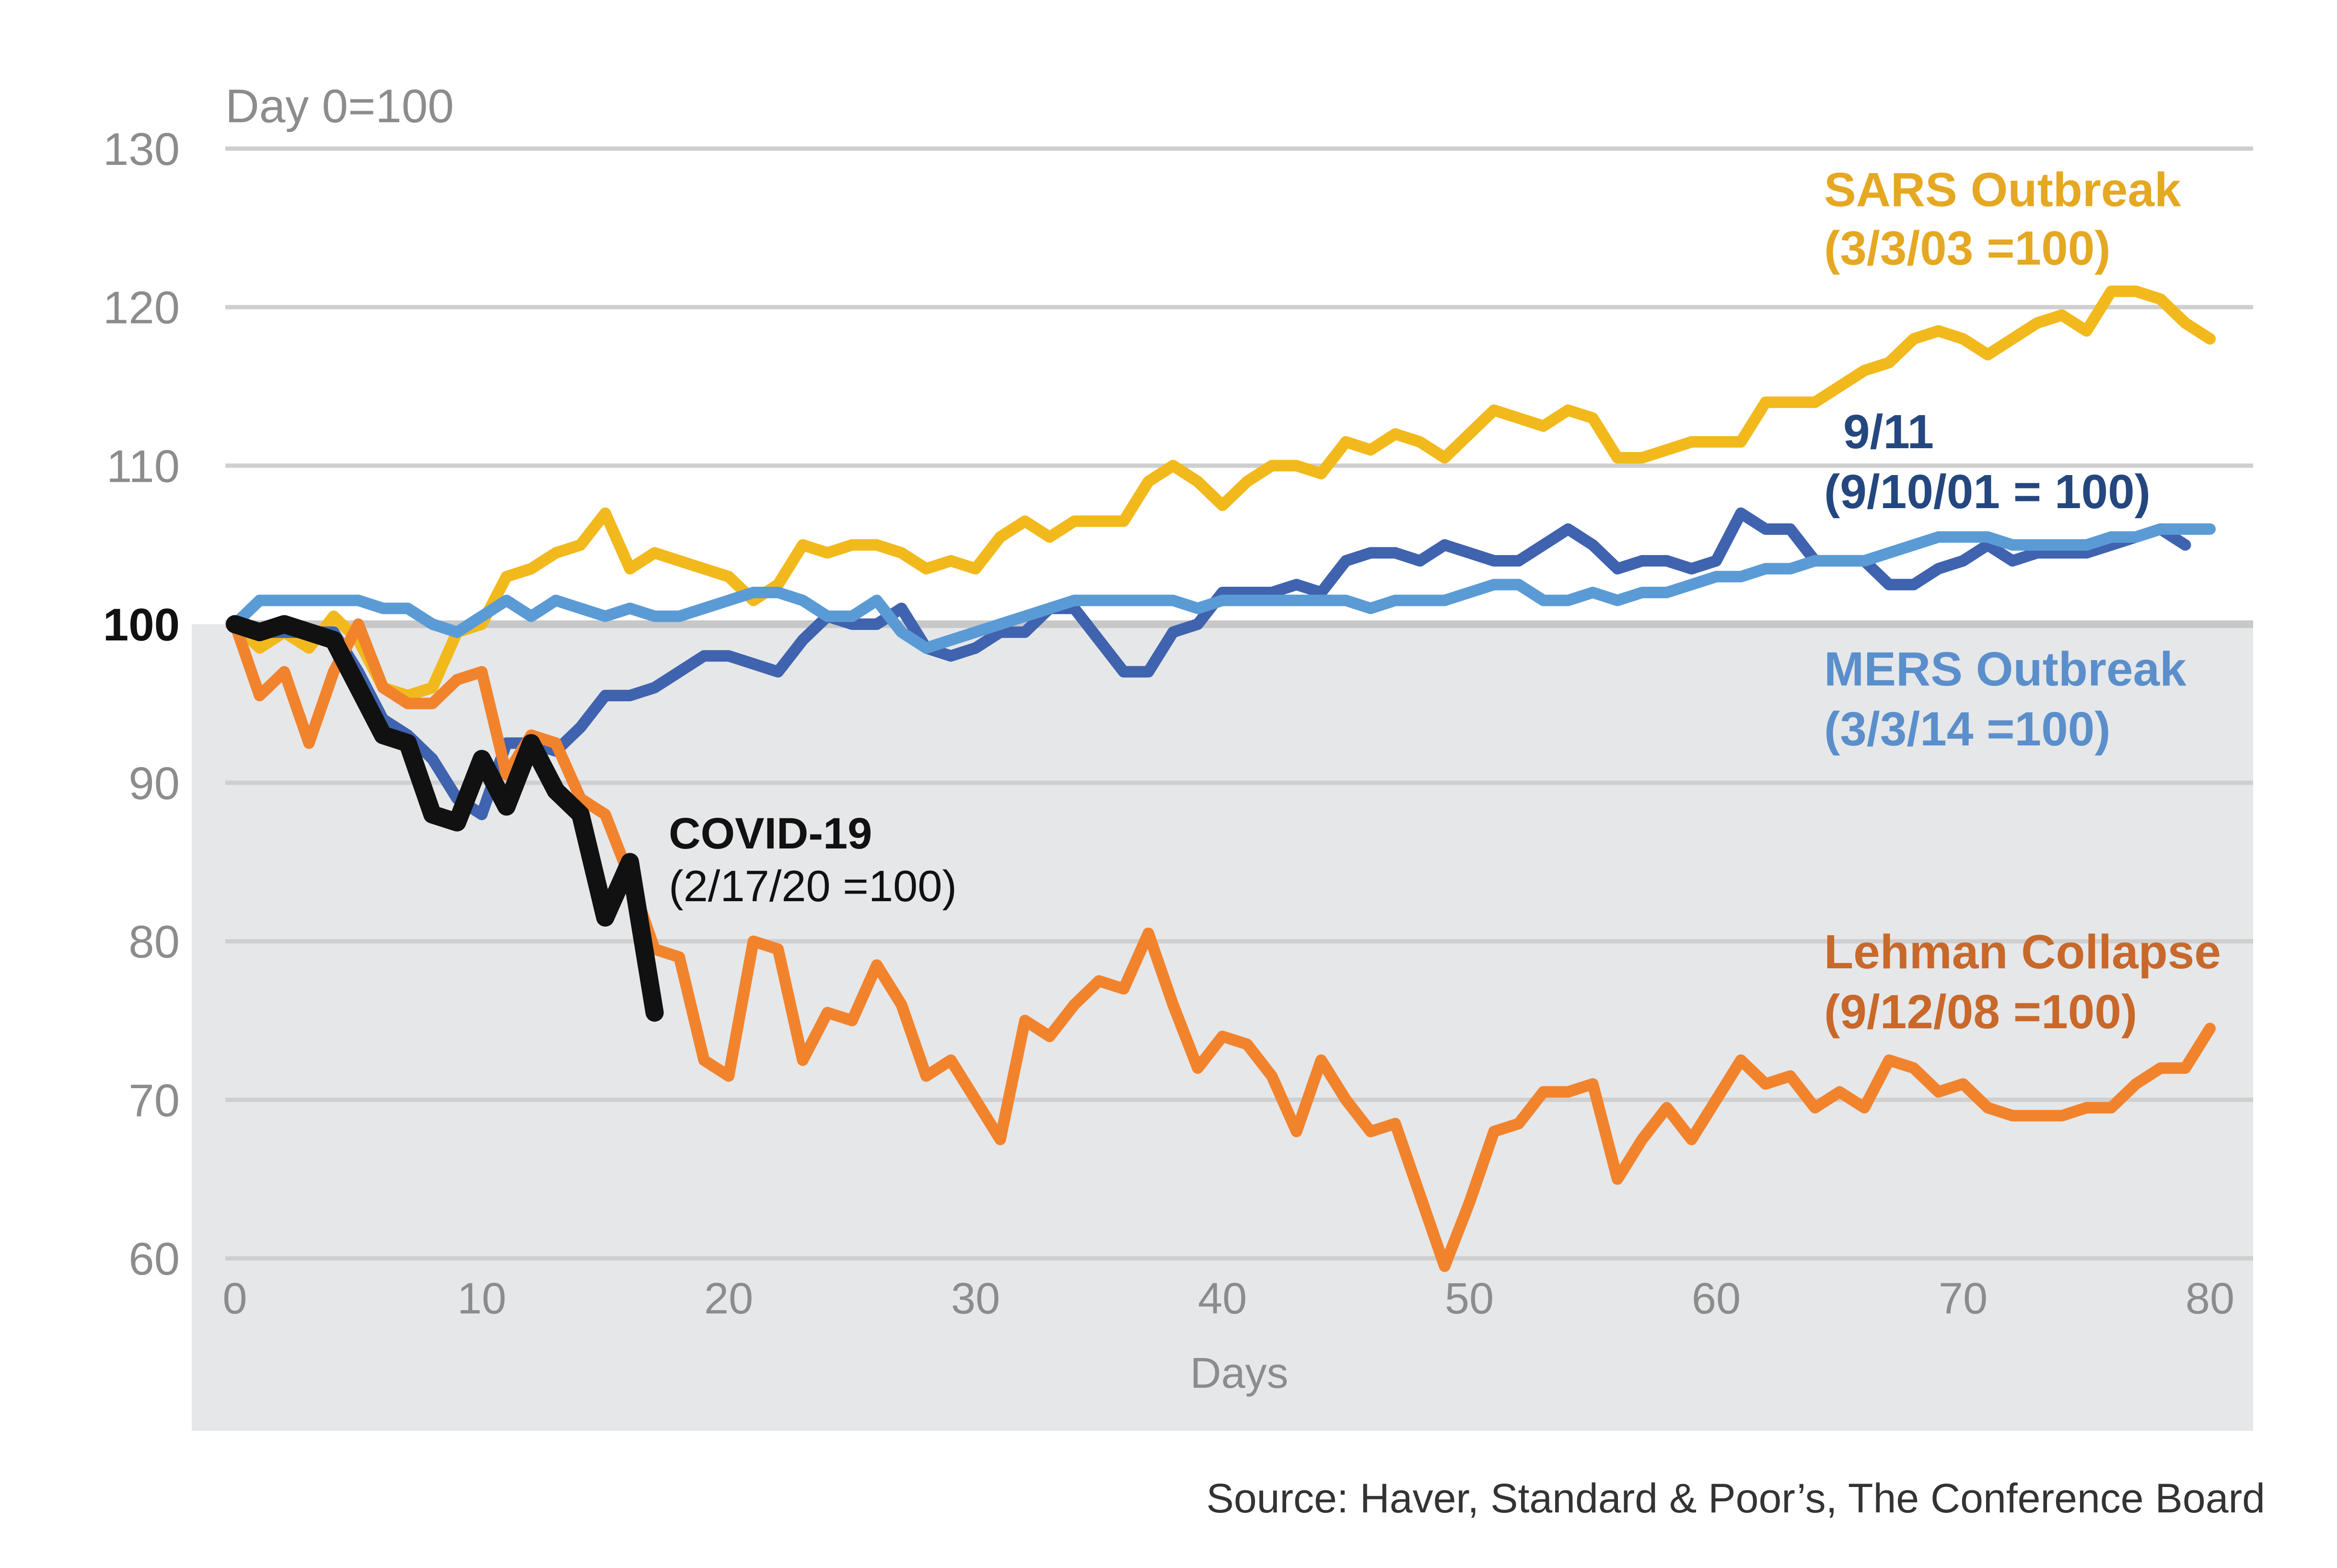 The width and height of the screenshot is (2337, 1568). What do you see at coordinates (154, 1100) in the screenshot?
I see `y-tick-label: 70` at bounding box center [154, 1100].